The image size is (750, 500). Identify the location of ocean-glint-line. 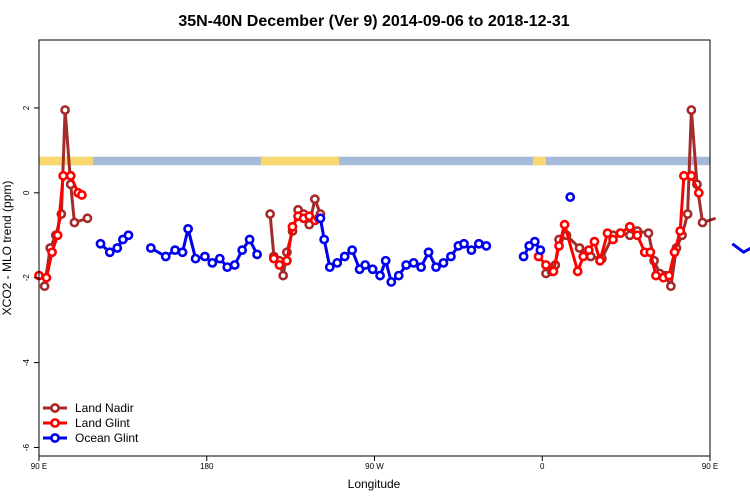
(402, 251).